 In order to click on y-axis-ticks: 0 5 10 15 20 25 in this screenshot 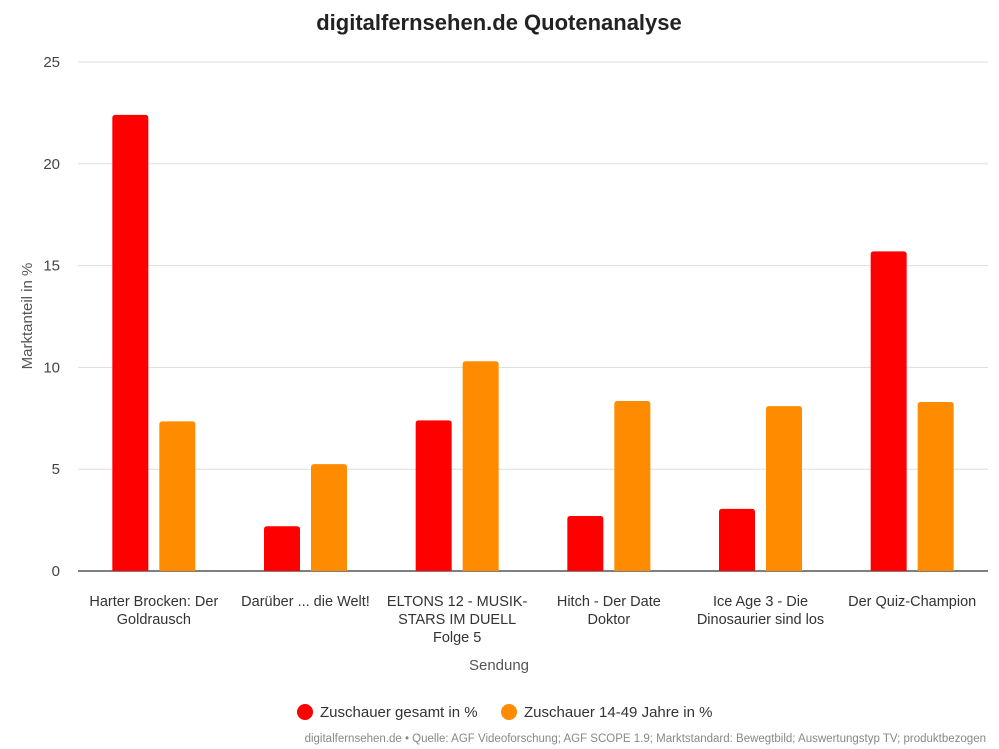, I will do `click(51, 317)`.